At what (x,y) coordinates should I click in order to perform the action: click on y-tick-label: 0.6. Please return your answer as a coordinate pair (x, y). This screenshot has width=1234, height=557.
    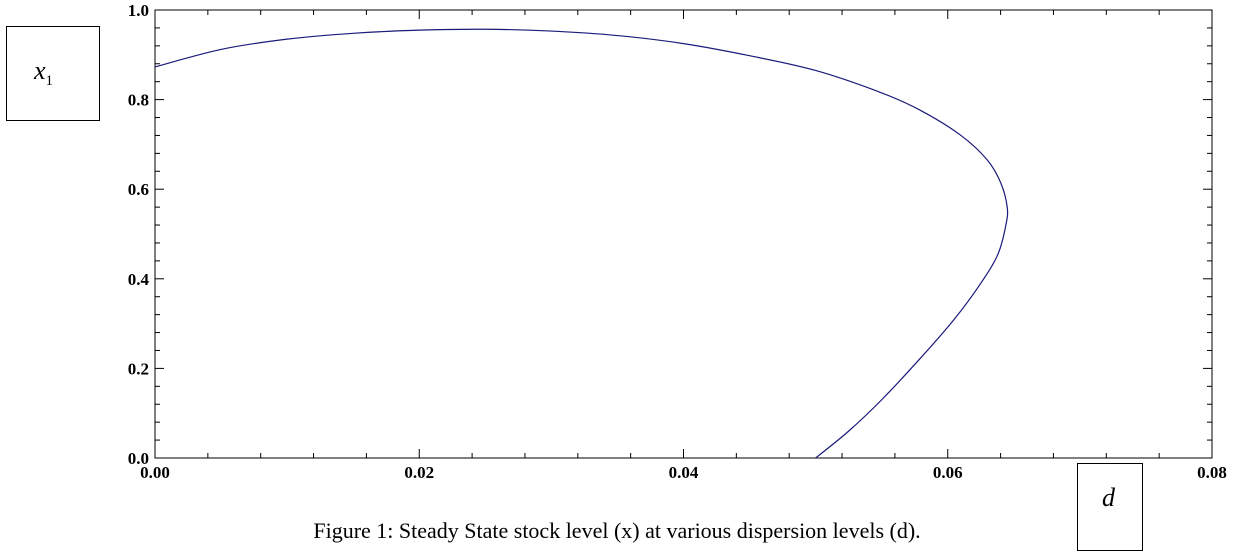
    Looking at the image, I should click on (138, 189).